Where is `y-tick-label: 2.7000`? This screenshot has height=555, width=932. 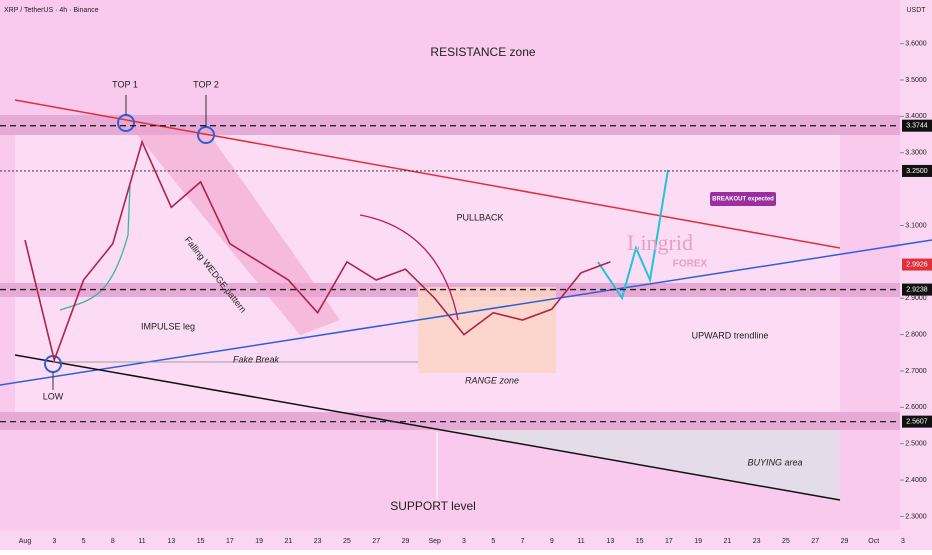
y-tick-label: 2.7000 is located at coordinates (916, 371).